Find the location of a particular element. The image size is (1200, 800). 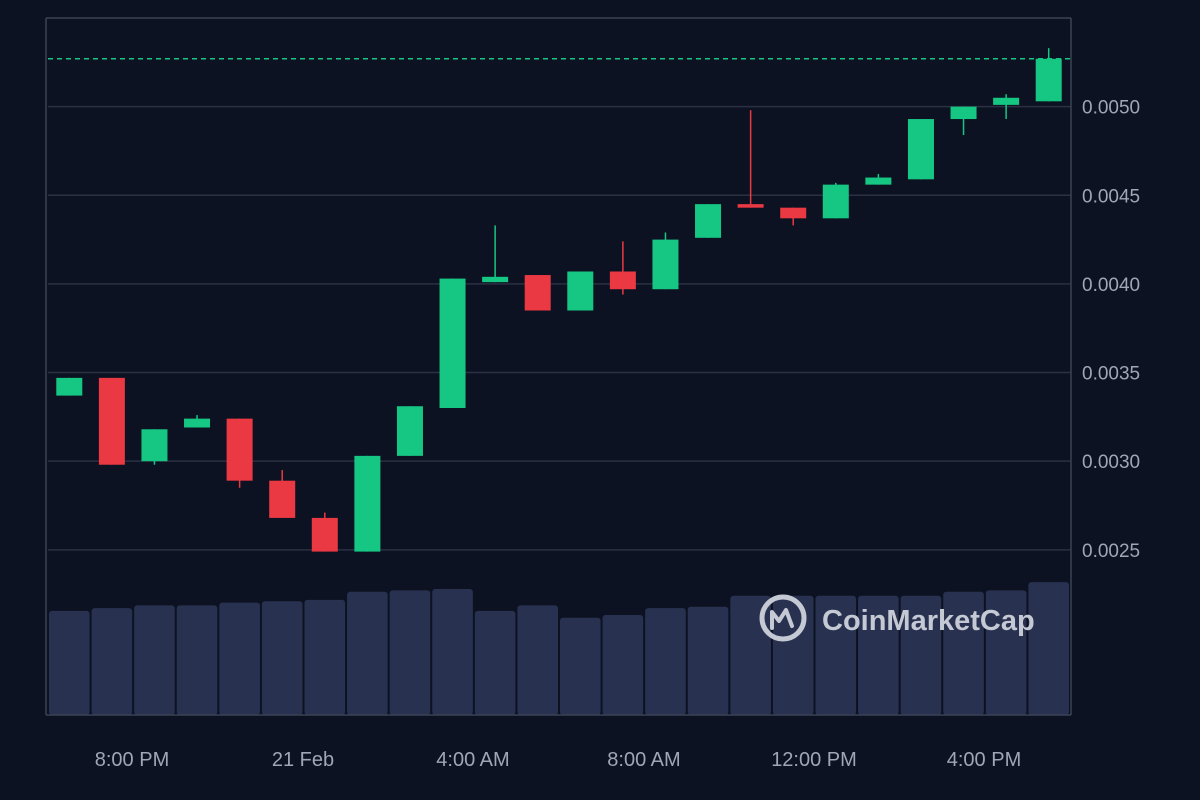

x-tick-label: 8:00 PM is located at coordinates (132, 760).